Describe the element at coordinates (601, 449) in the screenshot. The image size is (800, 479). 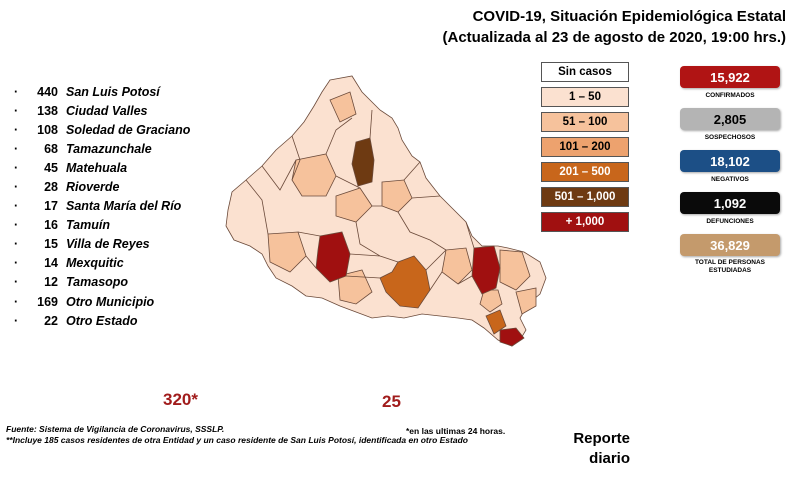
I see `daily-report-label: Reporte diario` at that location.